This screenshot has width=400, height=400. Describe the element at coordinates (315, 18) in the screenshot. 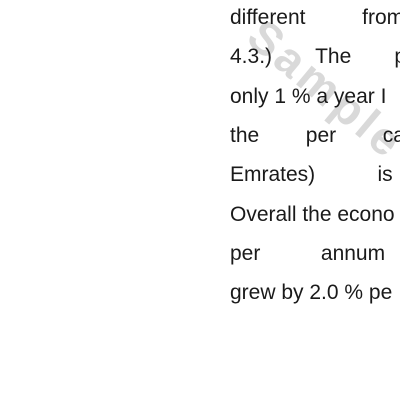

I see `text-line: differentfromthe` at that location.